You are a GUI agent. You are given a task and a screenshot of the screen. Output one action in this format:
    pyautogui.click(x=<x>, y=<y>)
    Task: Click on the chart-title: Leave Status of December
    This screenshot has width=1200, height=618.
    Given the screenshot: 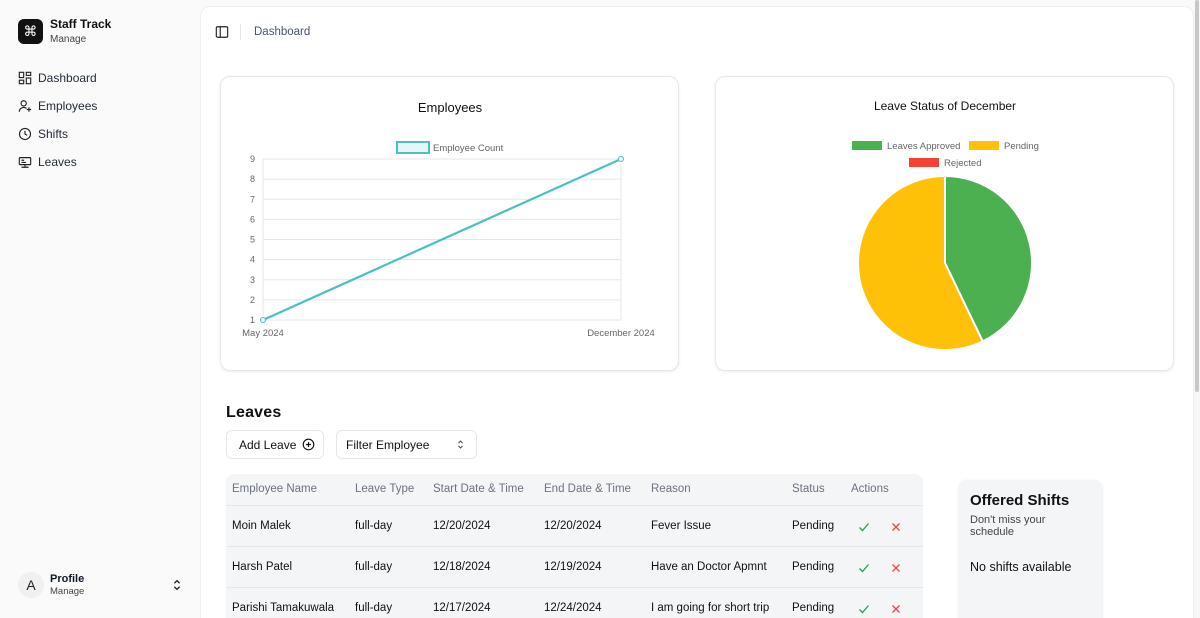 What is the action you would take?
    pyautogui.click(x=945, y=106)
    